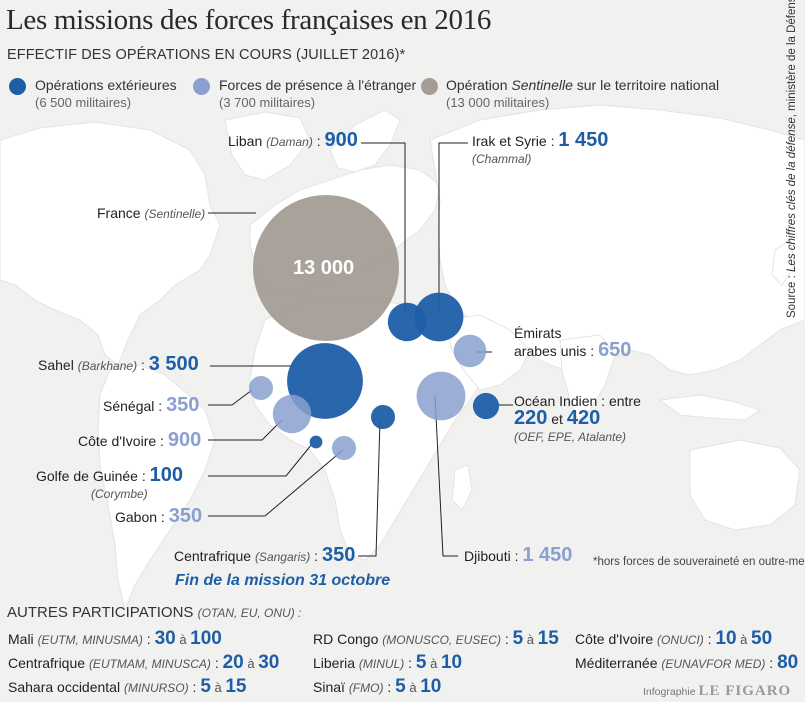  What do you see at coordinates (17, 86) in the screenshot?
I see `legend-swatch-opex` at bounding box center [17, 86].